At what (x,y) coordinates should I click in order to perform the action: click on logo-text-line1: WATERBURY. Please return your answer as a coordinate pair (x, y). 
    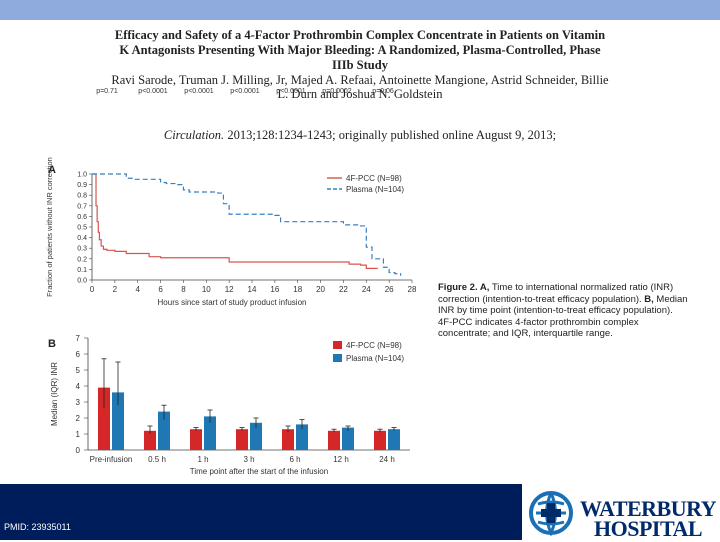
    Looking at the image, I should click on (648, 508).